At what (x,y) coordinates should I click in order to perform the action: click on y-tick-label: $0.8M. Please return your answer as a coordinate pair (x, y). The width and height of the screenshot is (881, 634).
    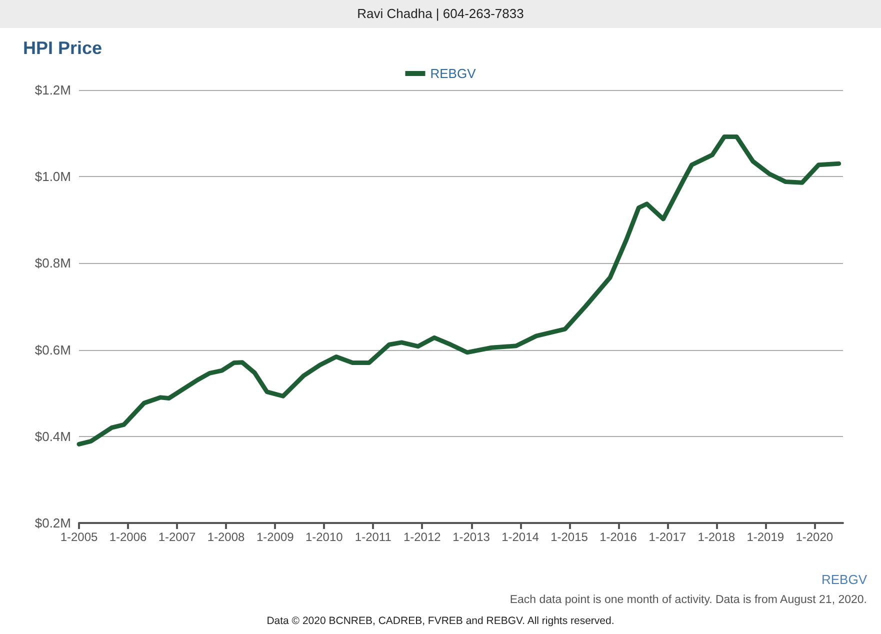
    Looking at the image, I should click on (52, 263).